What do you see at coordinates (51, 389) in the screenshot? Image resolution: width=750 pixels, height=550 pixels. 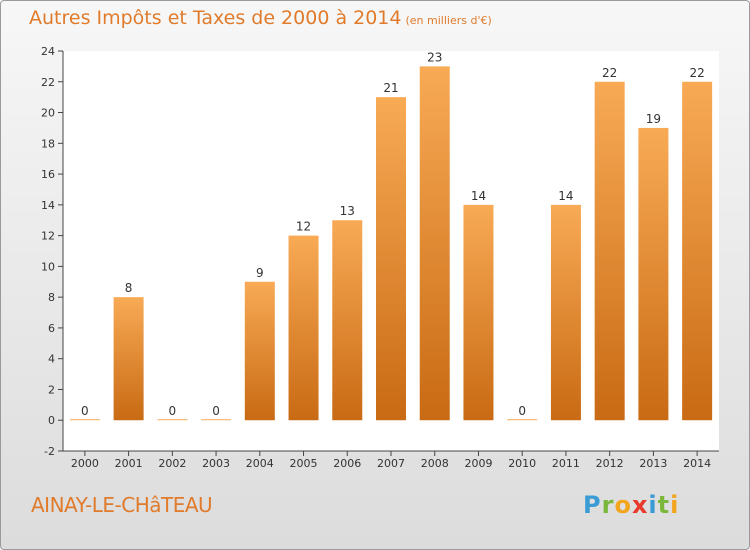 I see `y-tick-label: 2` at bounding box center [51, 389].